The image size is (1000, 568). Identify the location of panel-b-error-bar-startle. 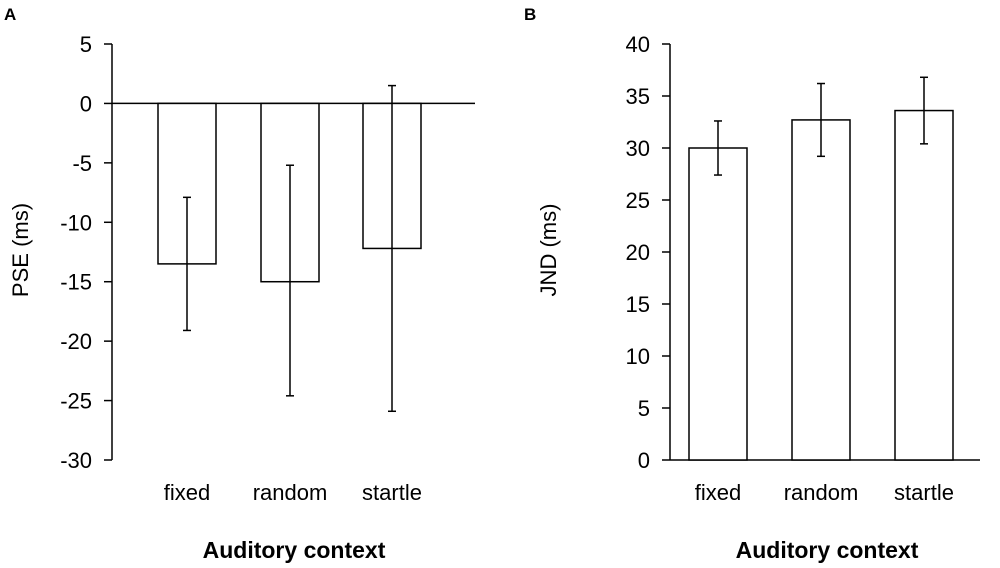
(924, 110).